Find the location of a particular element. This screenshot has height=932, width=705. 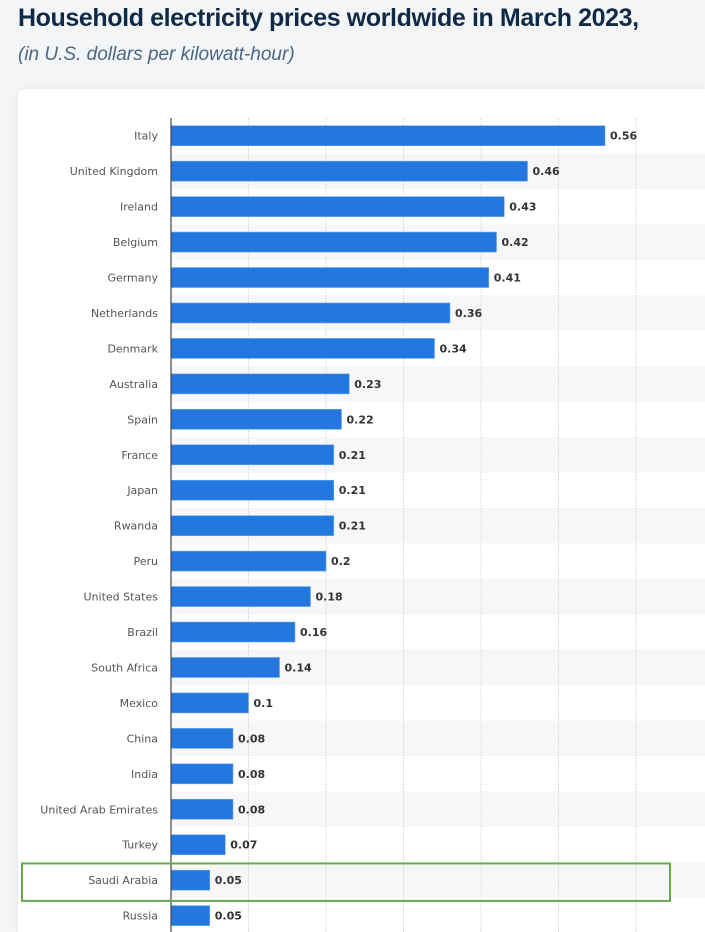

bar-united-kingdom is located at coordinates (349, 171).